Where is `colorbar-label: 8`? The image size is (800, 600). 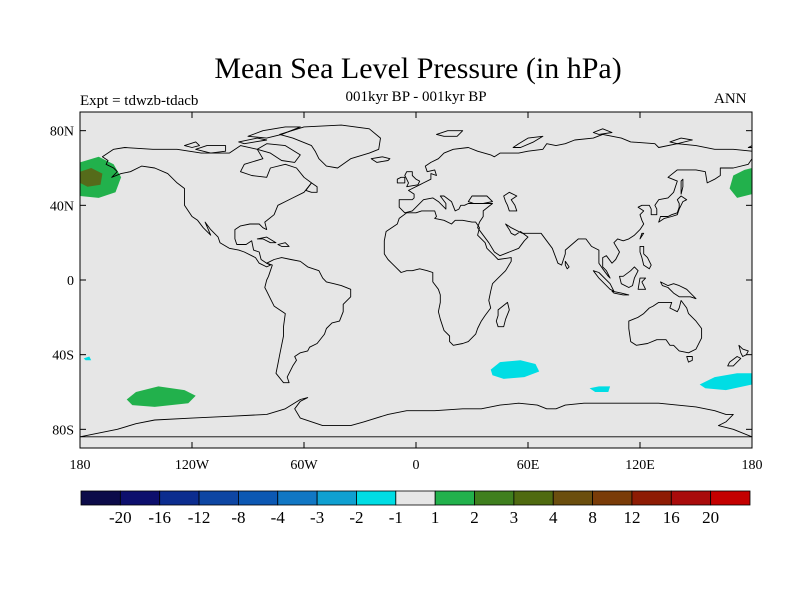
colorbar-label: 8 is located at coordinates (592, 517).